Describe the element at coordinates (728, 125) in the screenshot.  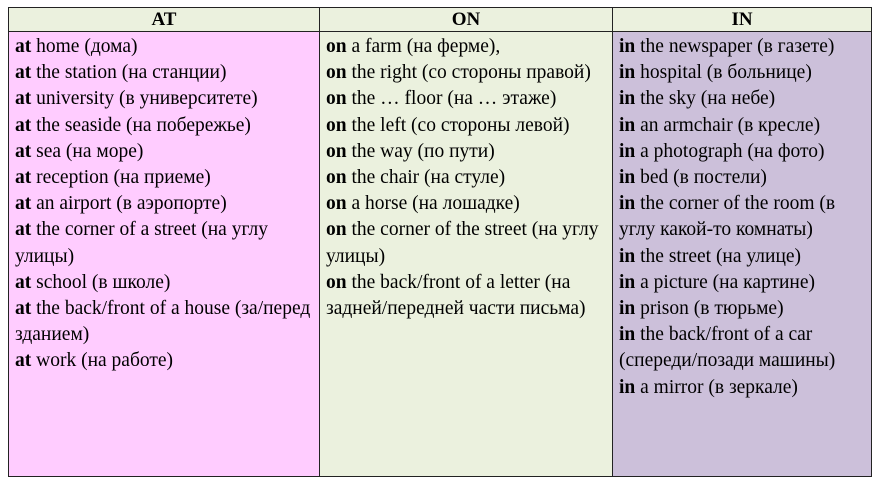
I see `phrase: an armchair (в кресле)` at that location.